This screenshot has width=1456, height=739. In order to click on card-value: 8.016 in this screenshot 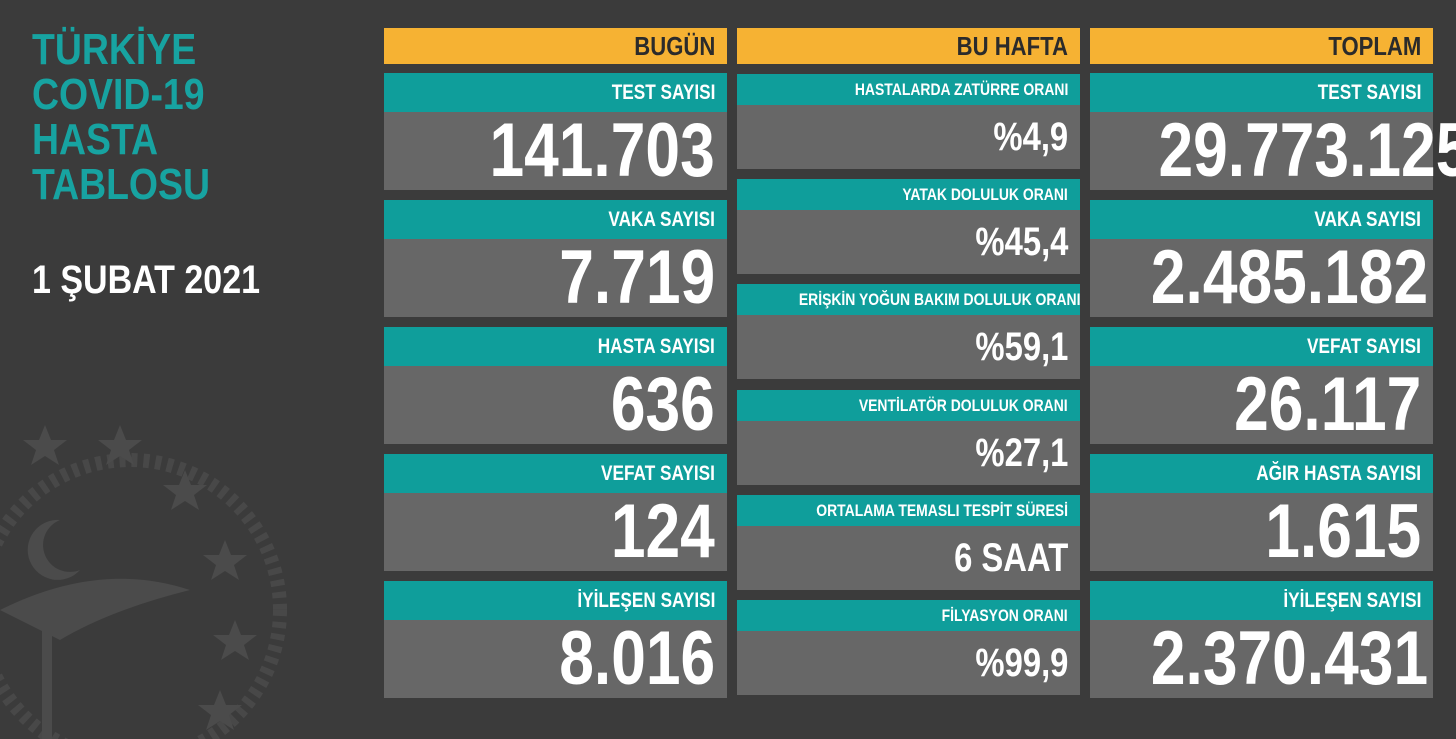, I will do `click(555, 659)`.